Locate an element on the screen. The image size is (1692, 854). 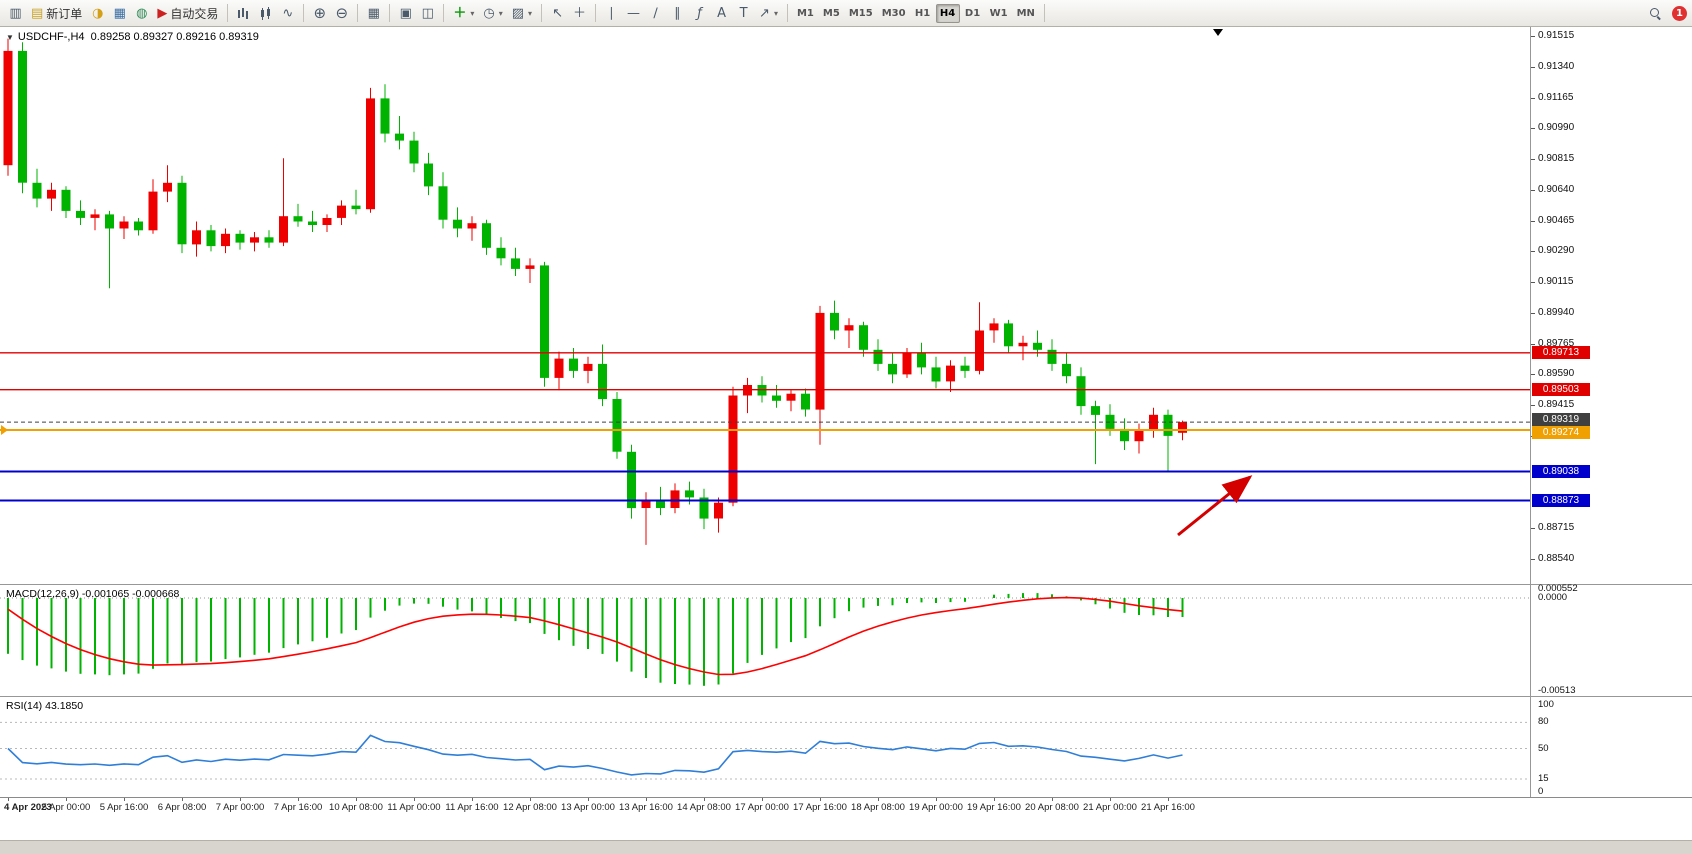
new-order-button: ▤ 新订单 is located at coordinates (56, 13).